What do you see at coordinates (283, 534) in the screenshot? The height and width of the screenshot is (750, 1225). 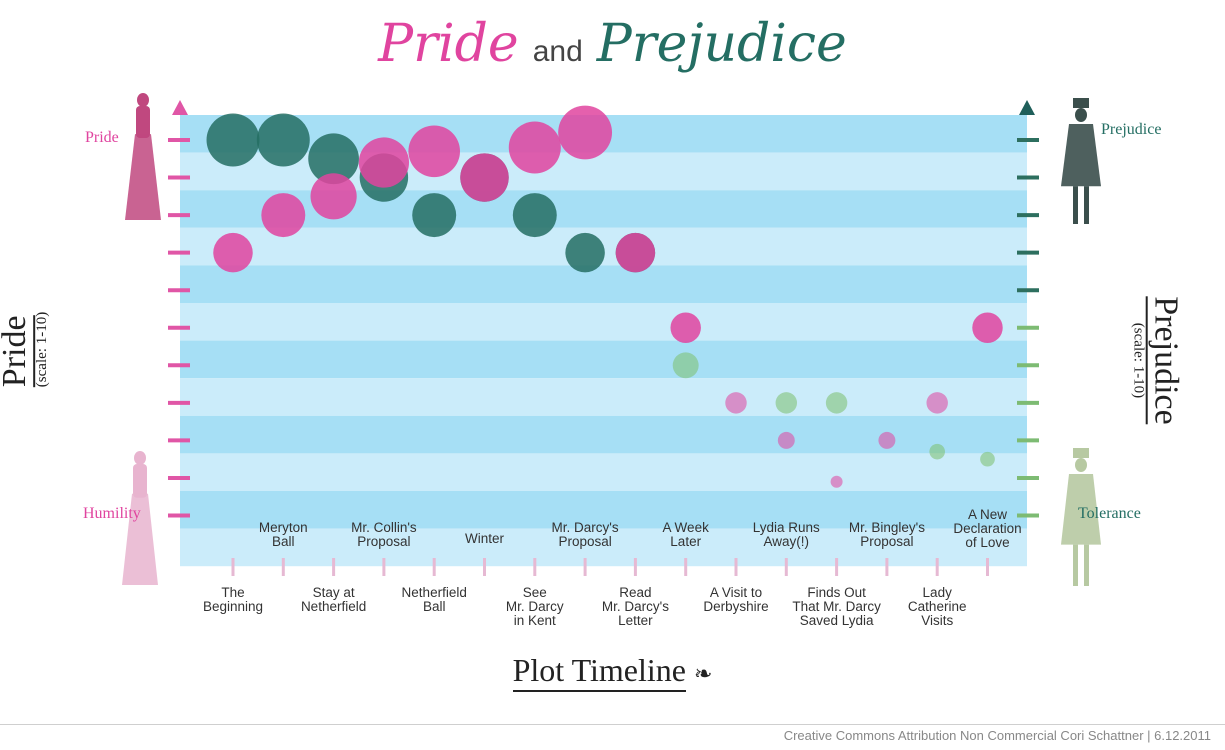 I see `x-tick-label: Meryton Ball` at bounding box center [283, 534].